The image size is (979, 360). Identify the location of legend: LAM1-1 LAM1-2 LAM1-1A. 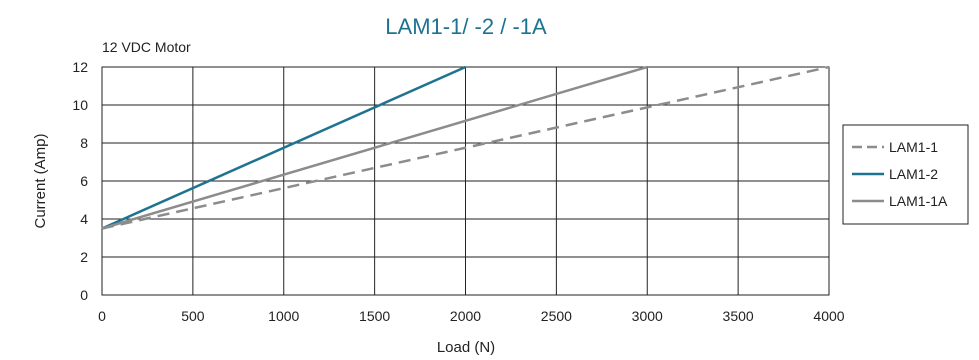
(905, 174).